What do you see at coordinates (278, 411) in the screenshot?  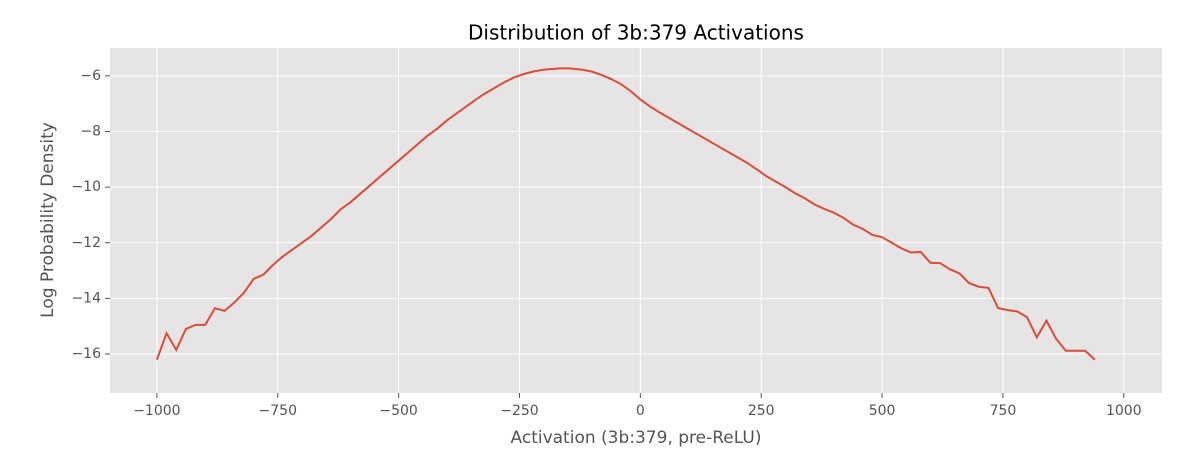 I see `x-tick-label: −750` at bounding box center [278, 411].